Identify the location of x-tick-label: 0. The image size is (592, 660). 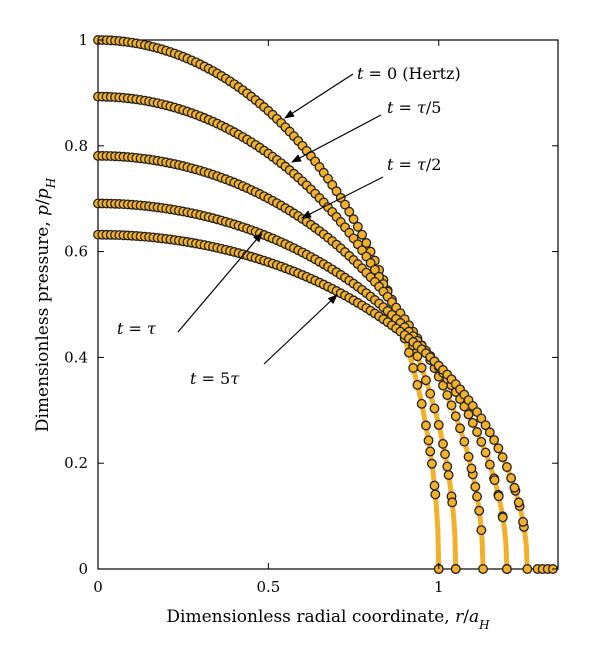
(98, 587).